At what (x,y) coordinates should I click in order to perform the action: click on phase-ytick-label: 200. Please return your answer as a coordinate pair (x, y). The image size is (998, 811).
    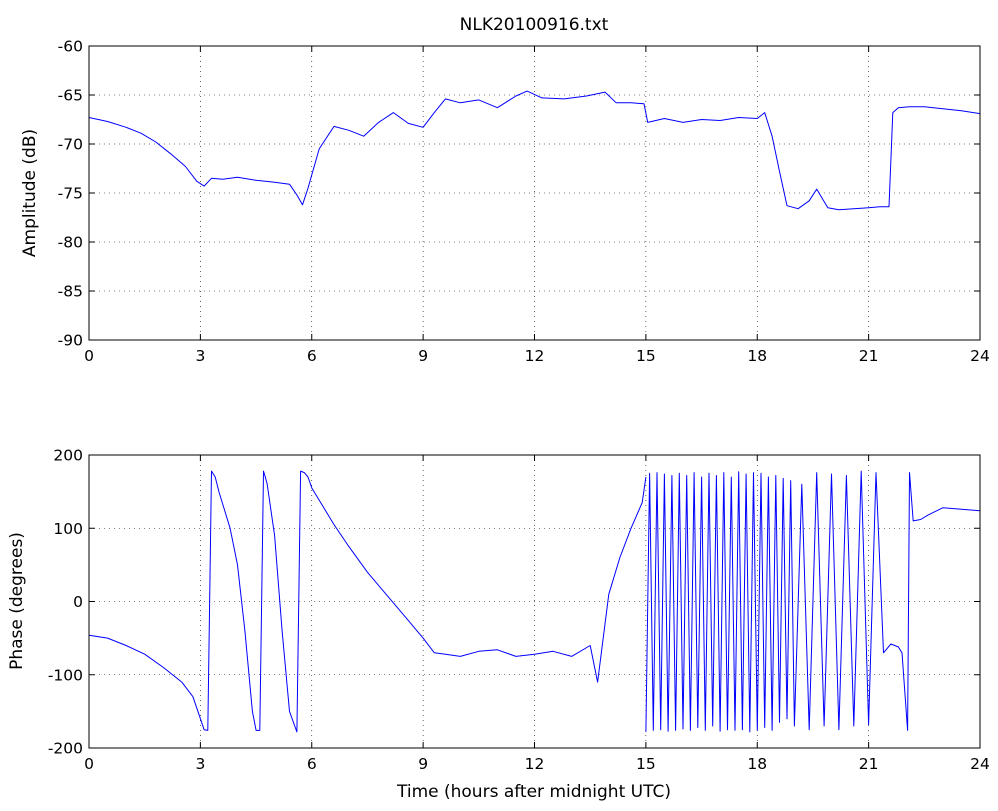
    Looking at the image, I should click on (68, 456).